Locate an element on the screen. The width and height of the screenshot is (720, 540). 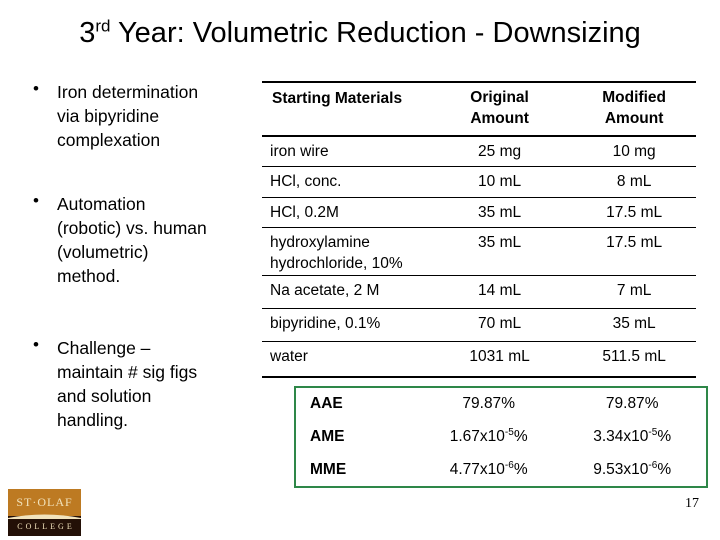
result-original: 1.67x10-5% is located at coordinates (488, 435).